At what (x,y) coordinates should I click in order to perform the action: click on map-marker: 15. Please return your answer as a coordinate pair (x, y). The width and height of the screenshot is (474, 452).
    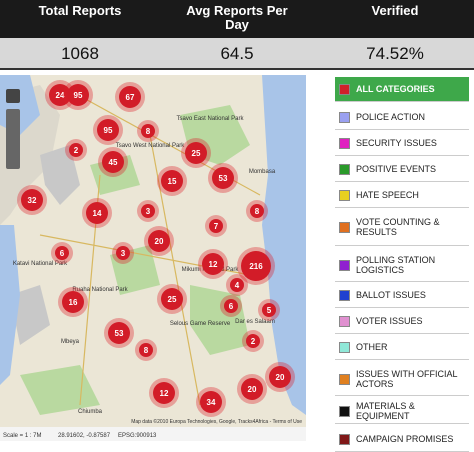
    Looking at the image, I should click on (172, 181).